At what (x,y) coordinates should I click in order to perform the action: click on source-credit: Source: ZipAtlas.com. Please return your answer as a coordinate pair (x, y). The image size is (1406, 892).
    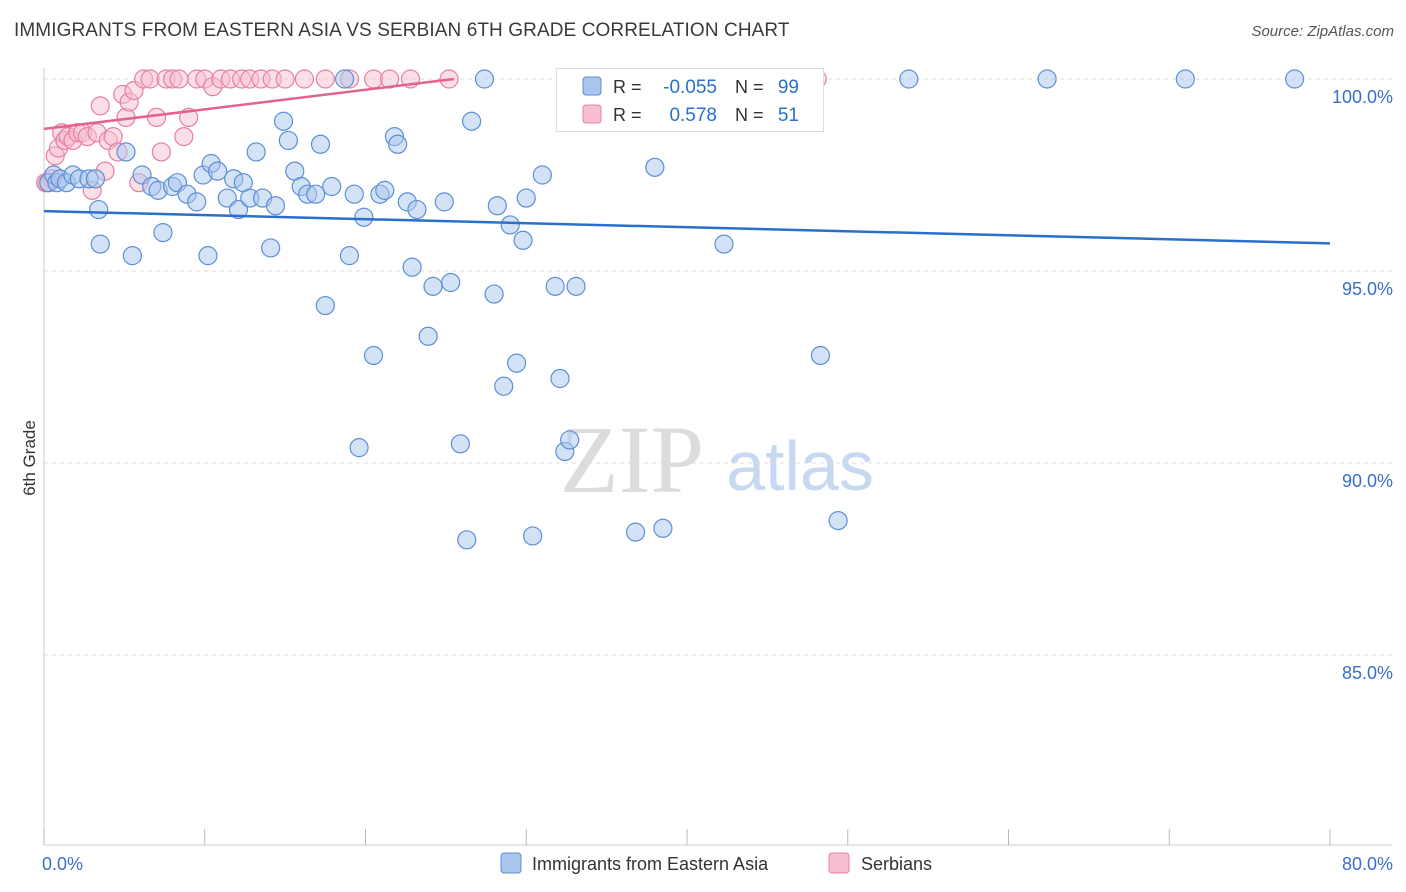
    Looking at the image, I should click on (1322, 31).